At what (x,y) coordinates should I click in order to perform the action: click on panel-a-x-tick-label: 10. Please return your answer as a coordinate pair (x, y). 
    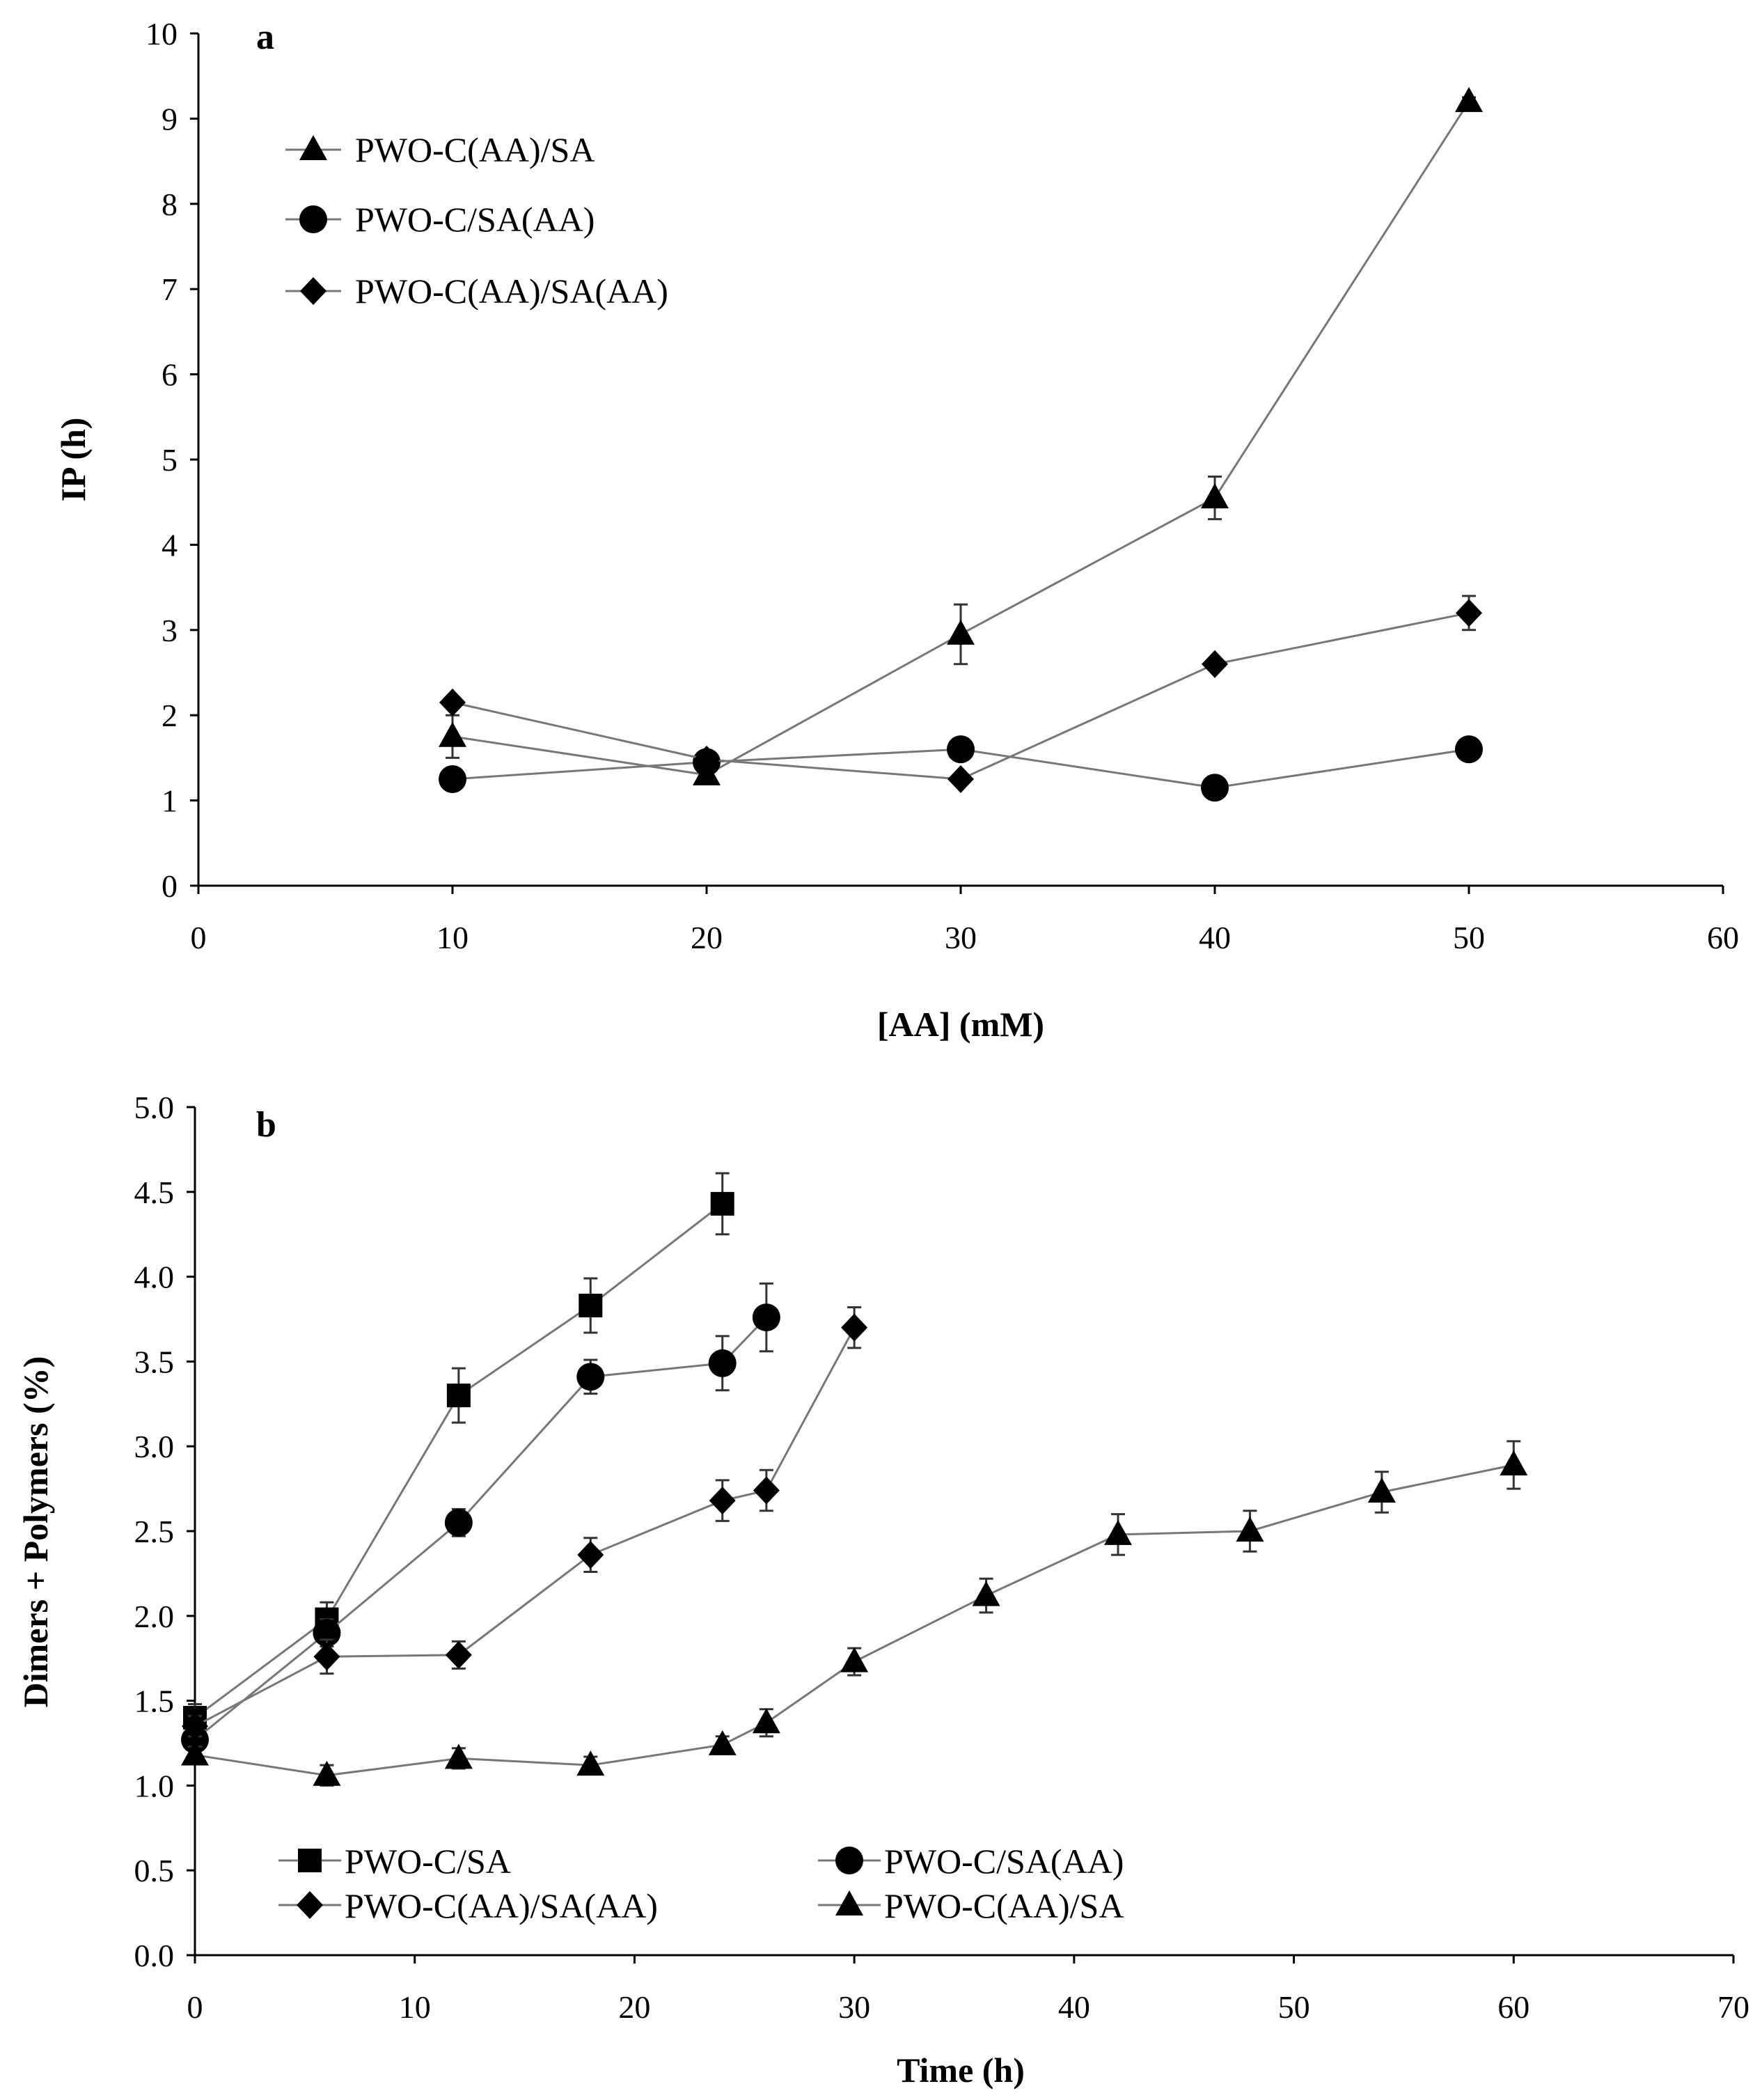
    Looking at the image, I should click on (453, 938).